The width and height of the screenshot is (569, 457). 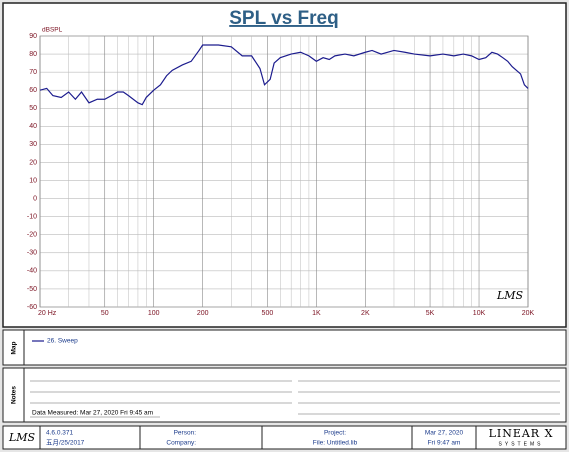 What do you see at coordinates (365, 313) in the screenshot?
I see `x-tick-label: 2K` at bounding box center [365, 313].